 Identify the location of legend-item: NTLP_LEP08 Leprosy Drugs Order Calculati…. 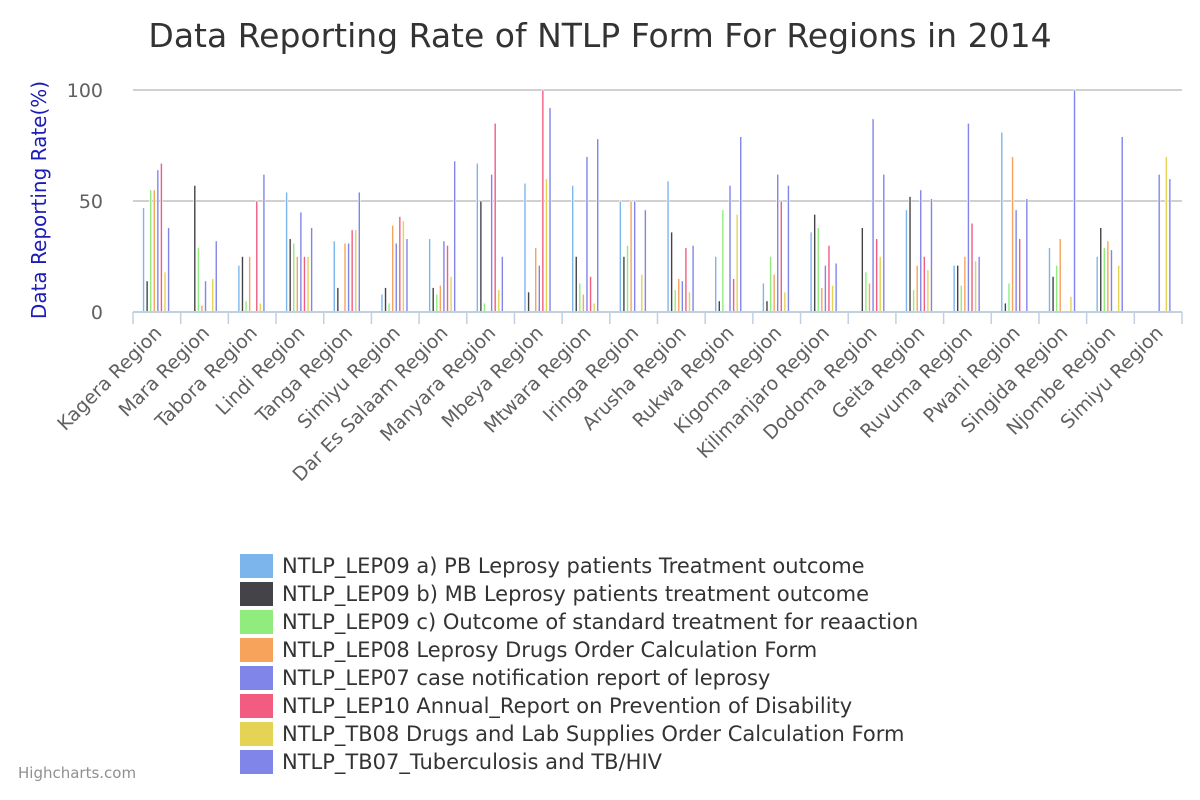
(579, 650).